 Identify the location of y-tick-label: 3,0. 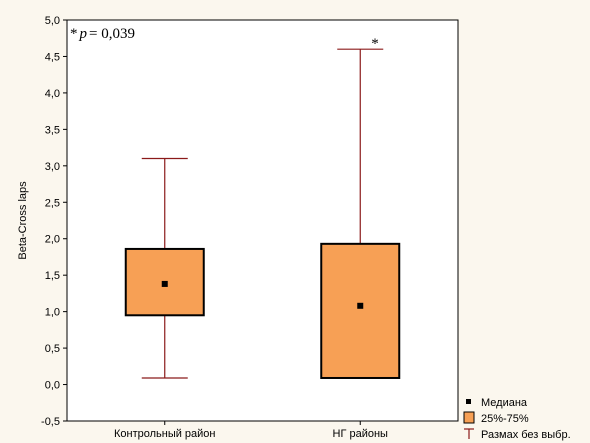
(52, 167).